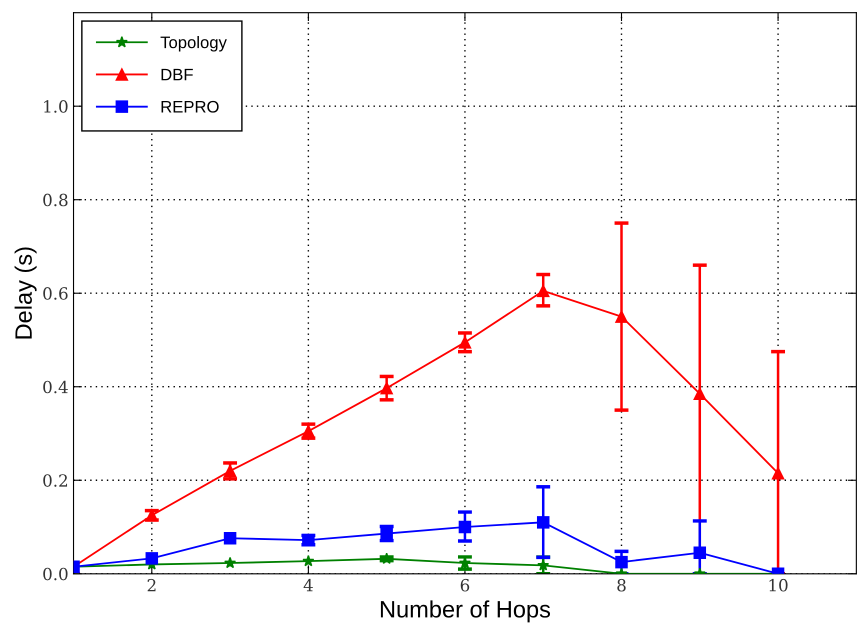 This screenshot has width=865, height=634. What do you see at coordinates (55, 387) in the screenshot?
I see `y-tick-label: 0.4` at bounding box center [55, 387].